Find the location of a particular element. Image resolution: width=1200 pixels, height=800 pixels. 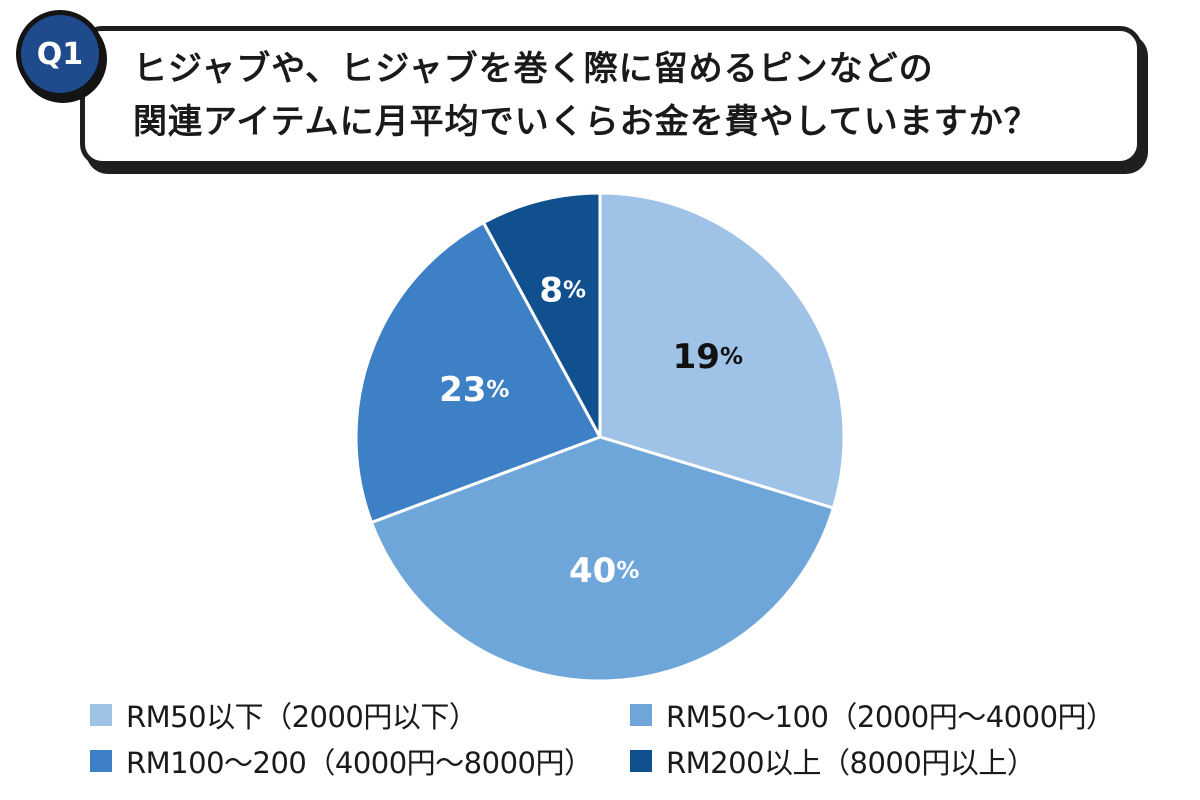

question-line-2: 関連アイテムに月平均でいくらお金を費やしていますか？ is located at coordinates (586, 122).